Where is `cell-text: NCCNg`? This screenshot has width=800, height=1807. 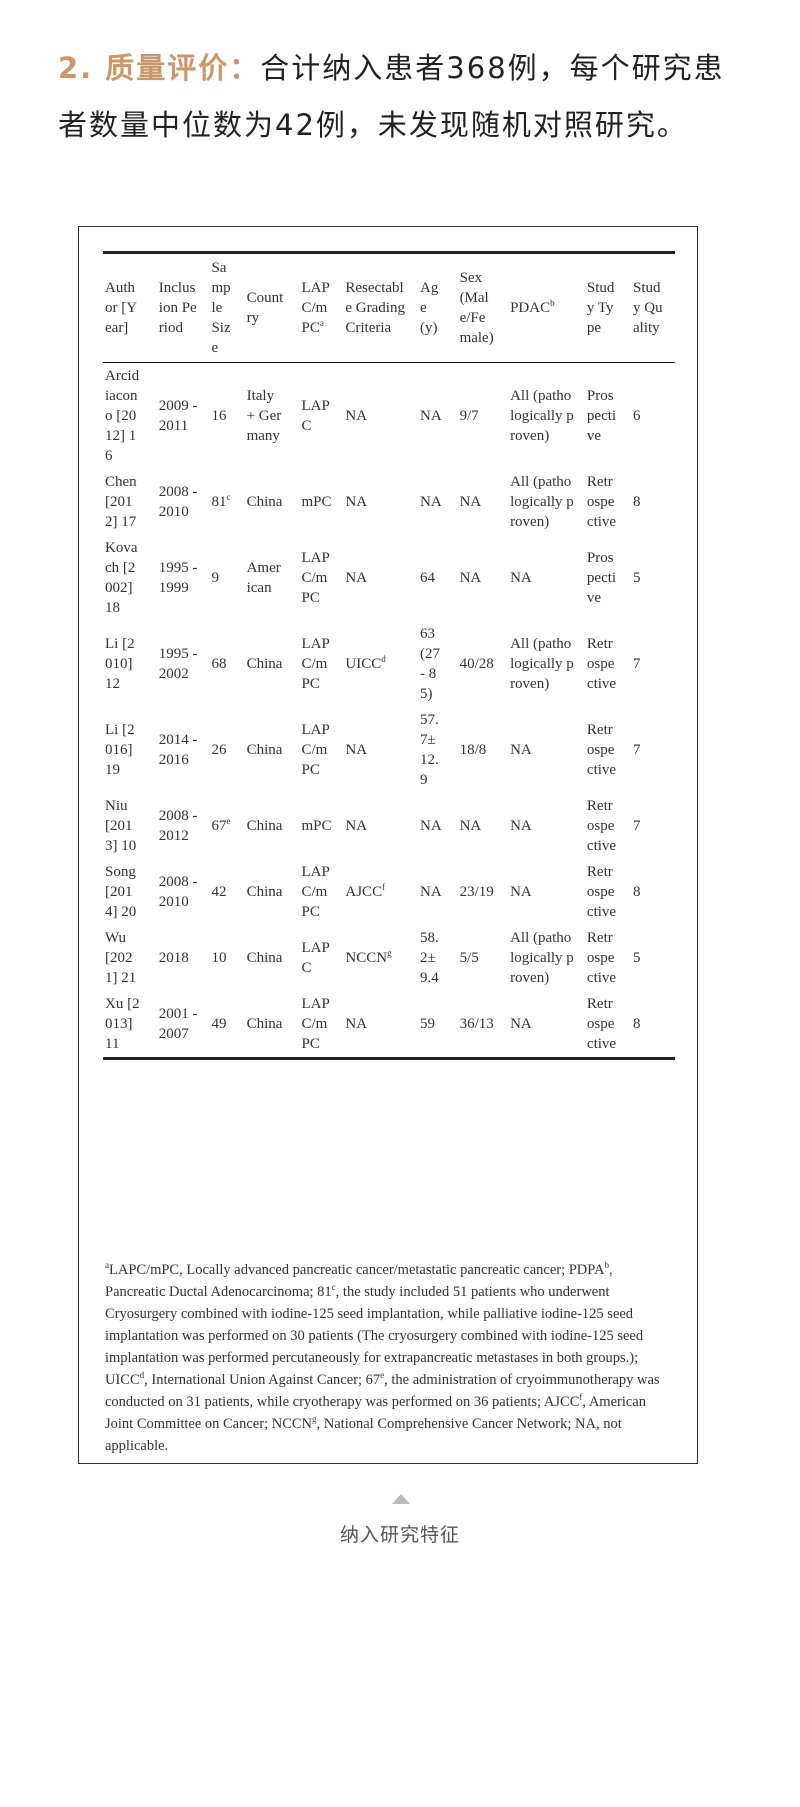 cell-text: NCCNg is located at coordinates (368, 957).